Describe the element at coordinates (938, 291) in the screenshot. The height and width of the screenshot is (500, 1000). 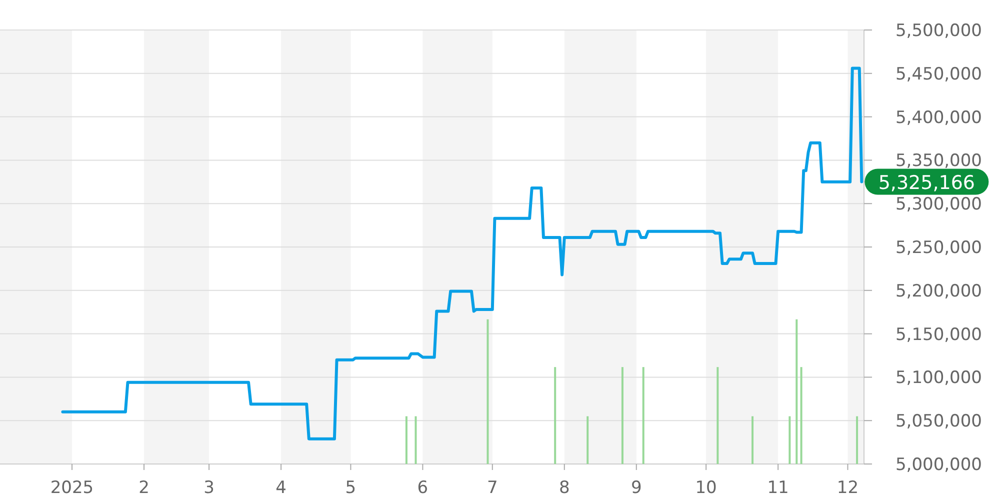
I see `y-tick-label: 5,200,000` at that location.